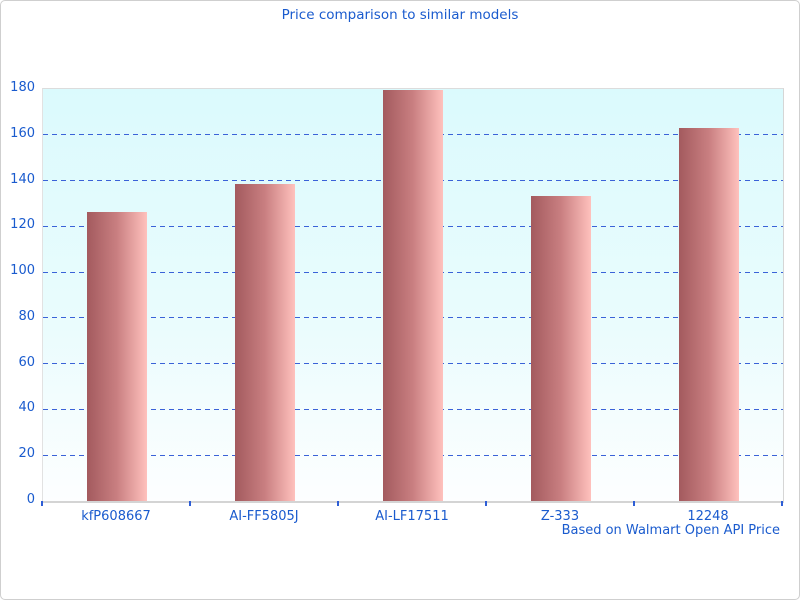  Describe the element at coordinates (708, 516) in the screenshot. I see `x-tick-label-12248: 12248` at that location.